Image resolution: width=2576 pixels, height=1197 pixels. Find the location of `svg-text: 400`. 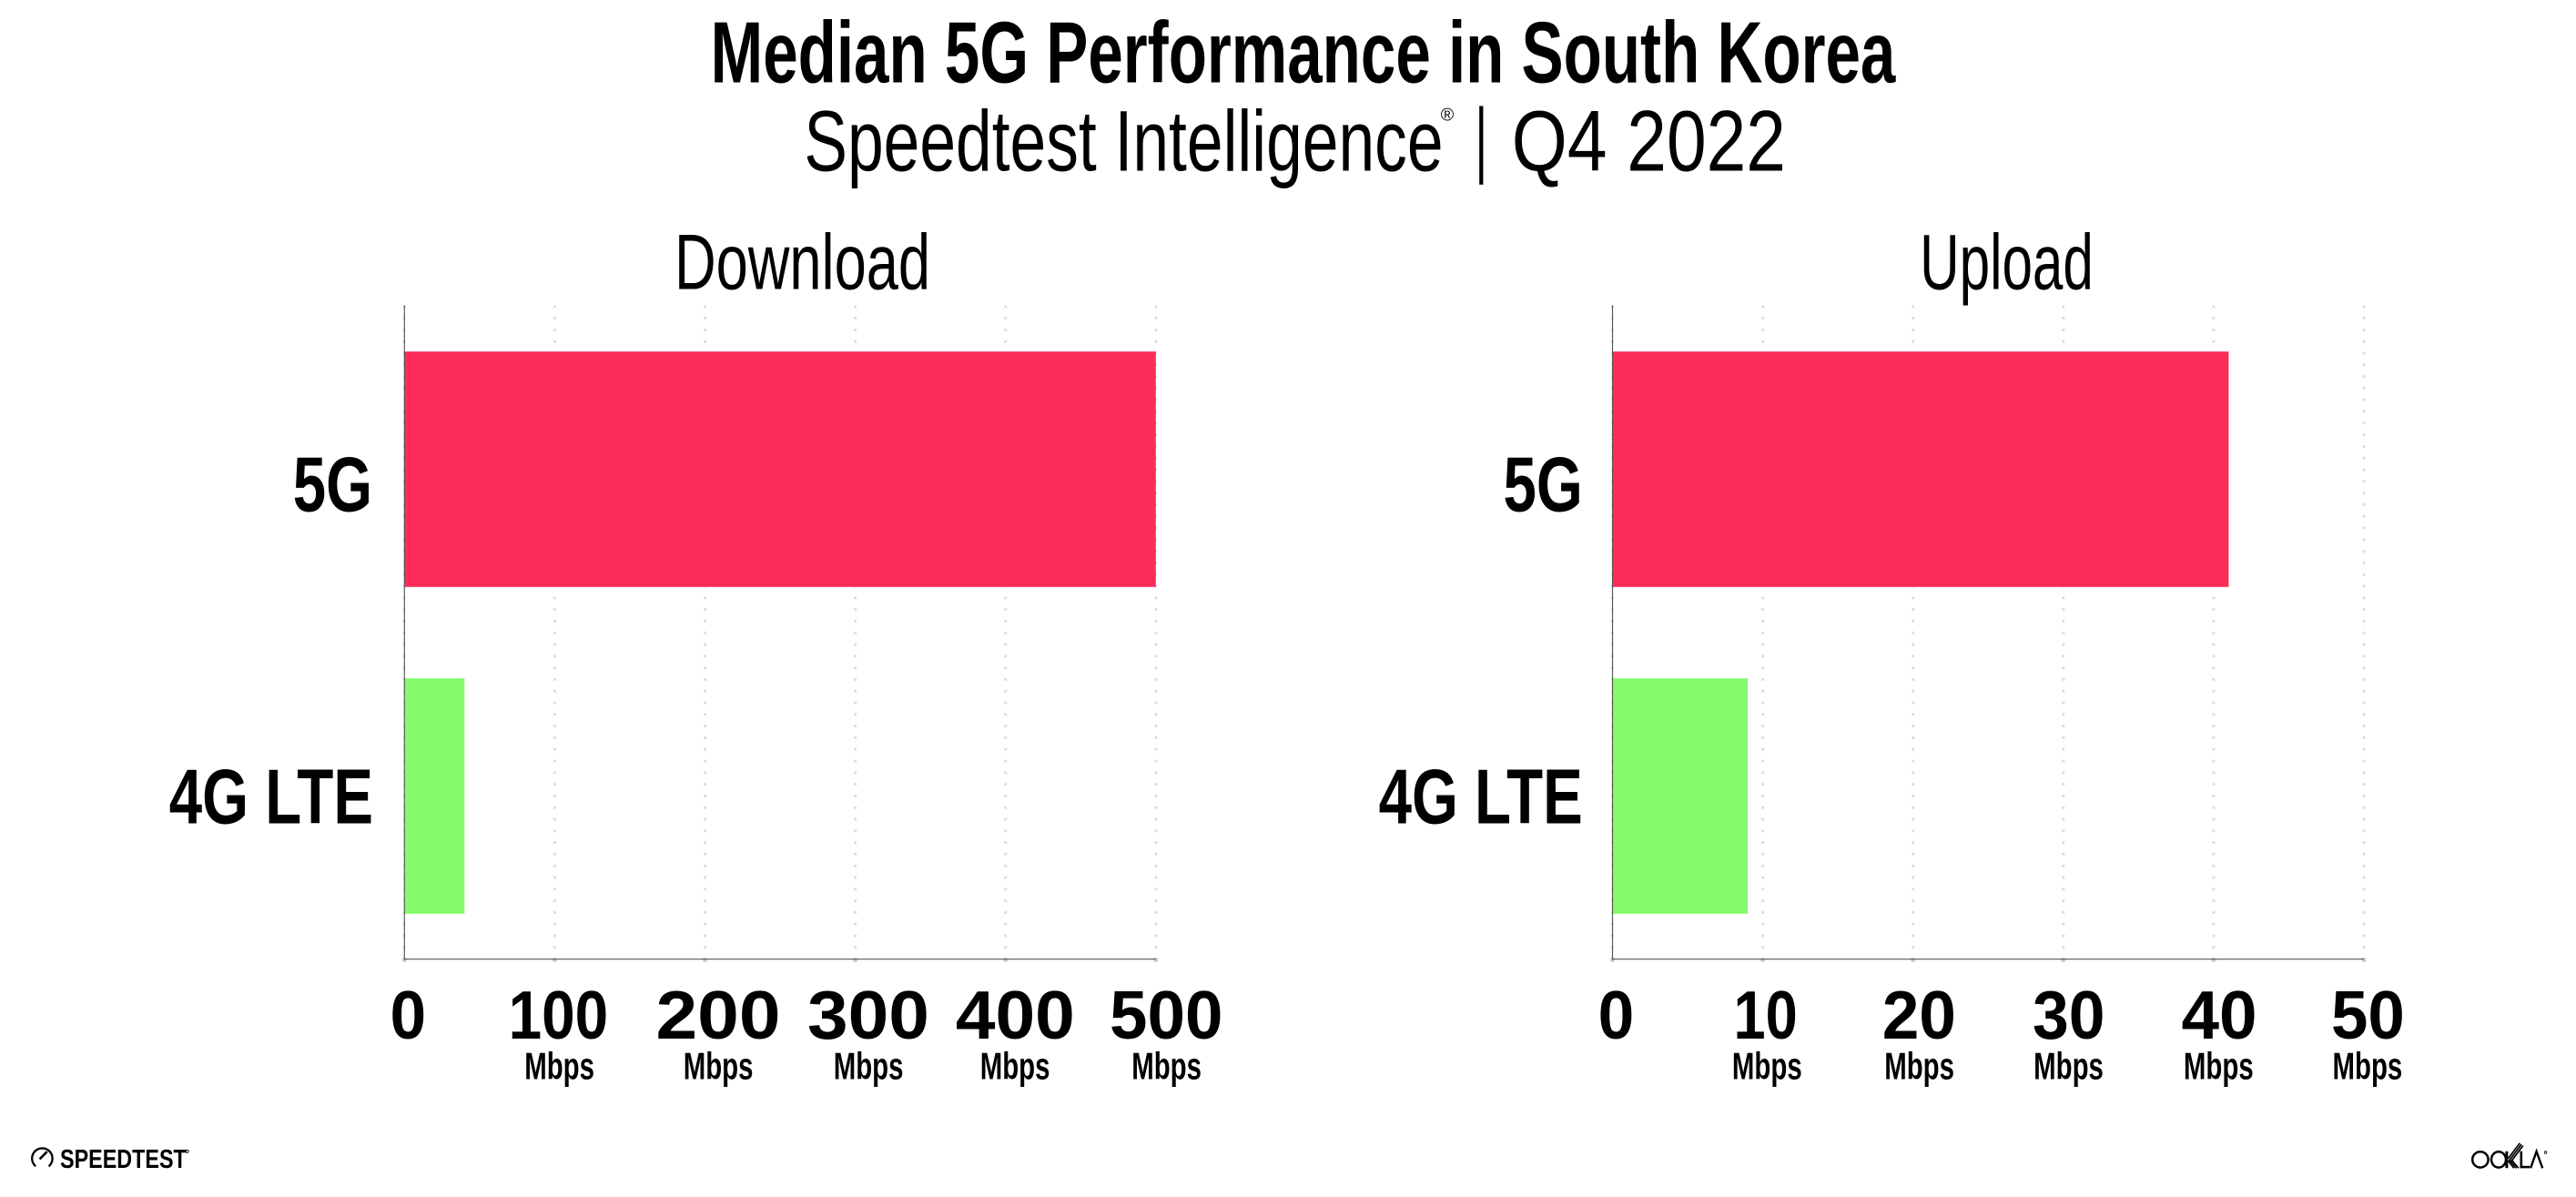

svg-text: 400 is located at coordinates (1015, 1017).